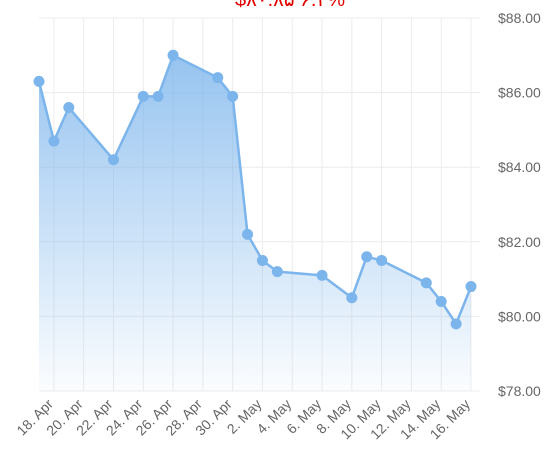 The height and width of the screenshot is (456, 556). Describe the element at coordinates (519, 316) in the screenshot. I see `y-tick-label: $80.00` at that location.